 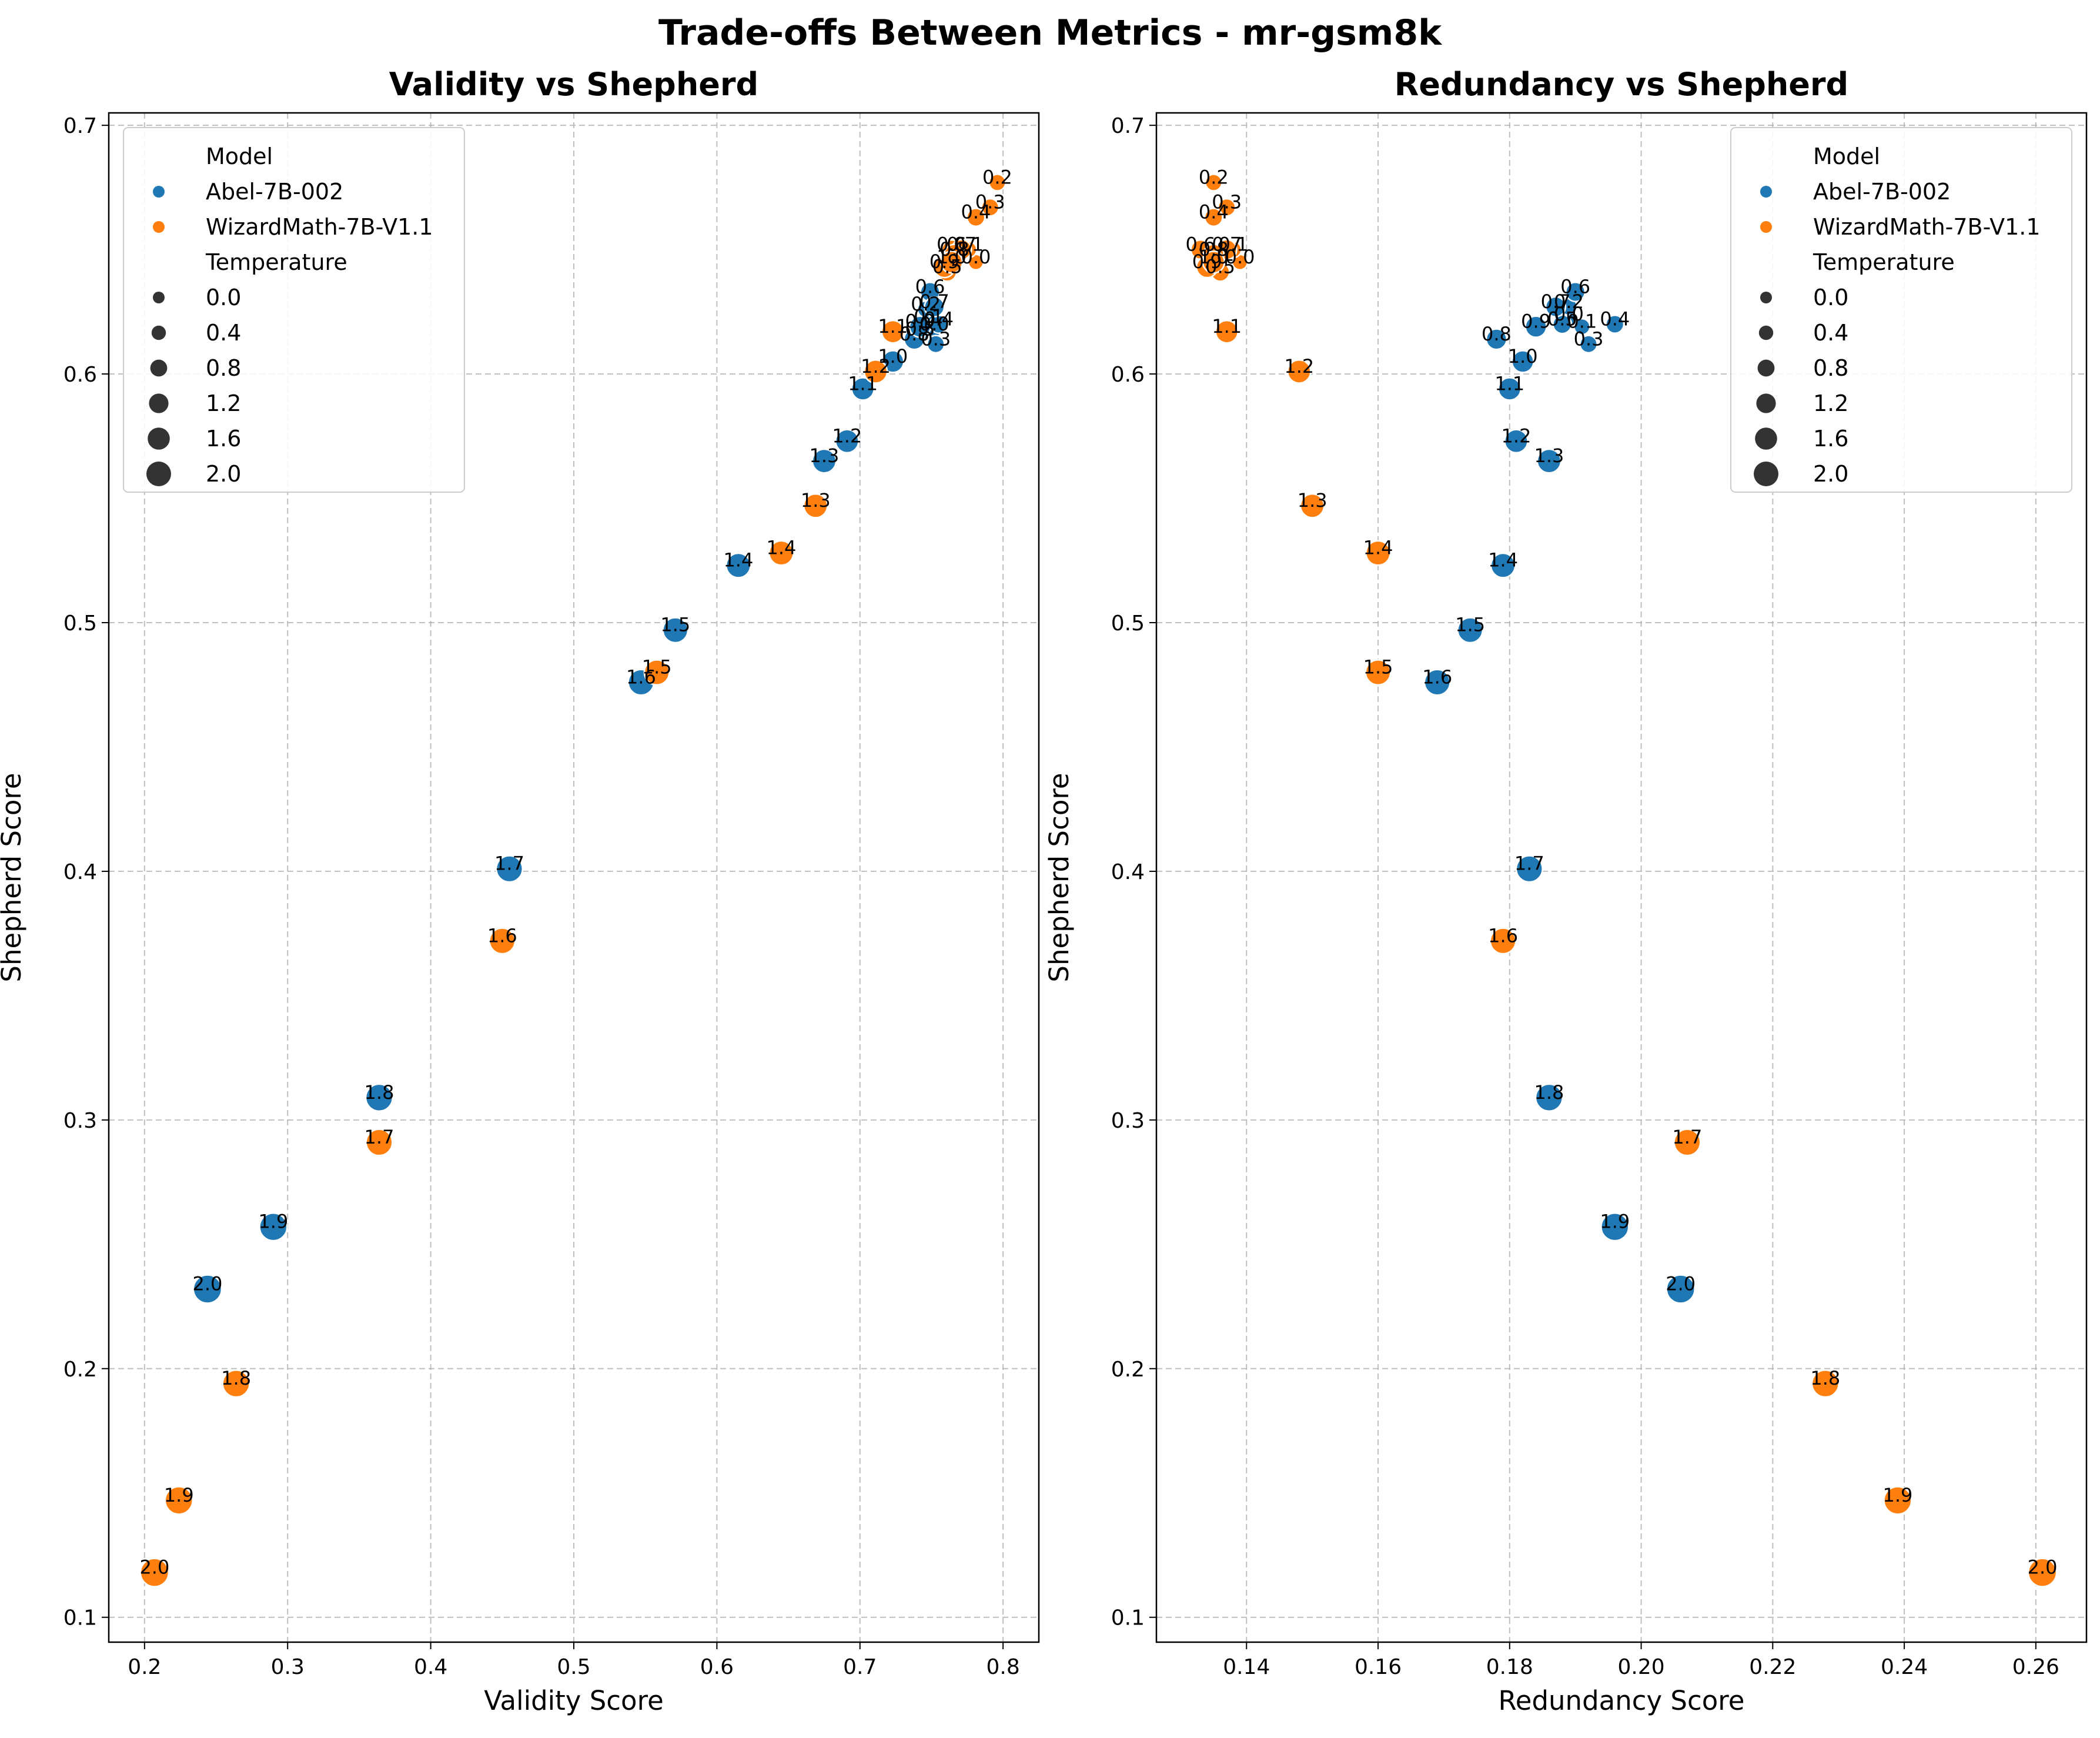 What do you see at coordinates (573, 1667) in the screenshot?
I see `x-tick-label: 0.5` at bounding box center [573, 1667].